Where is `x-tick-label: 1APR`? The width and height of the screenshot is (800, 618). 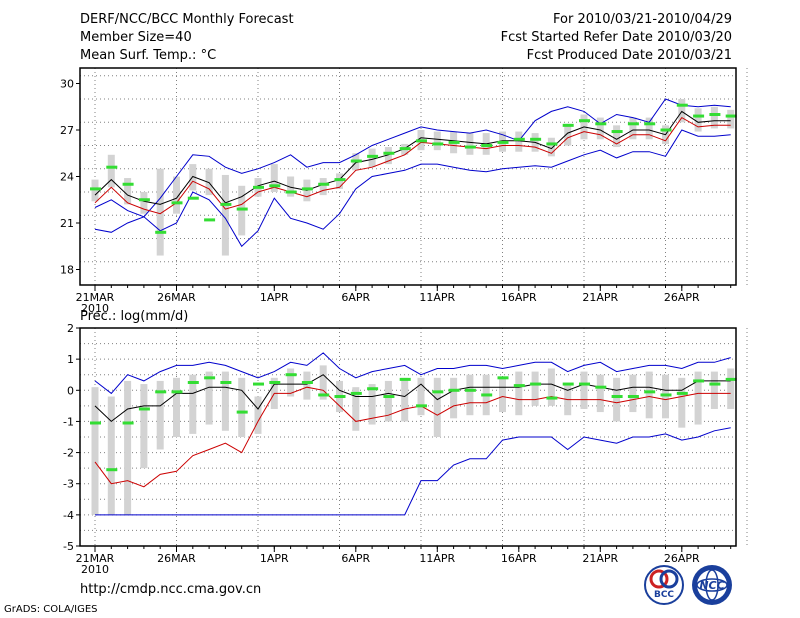
x-tick-label: 1APR is located at coordinates (274, 558).